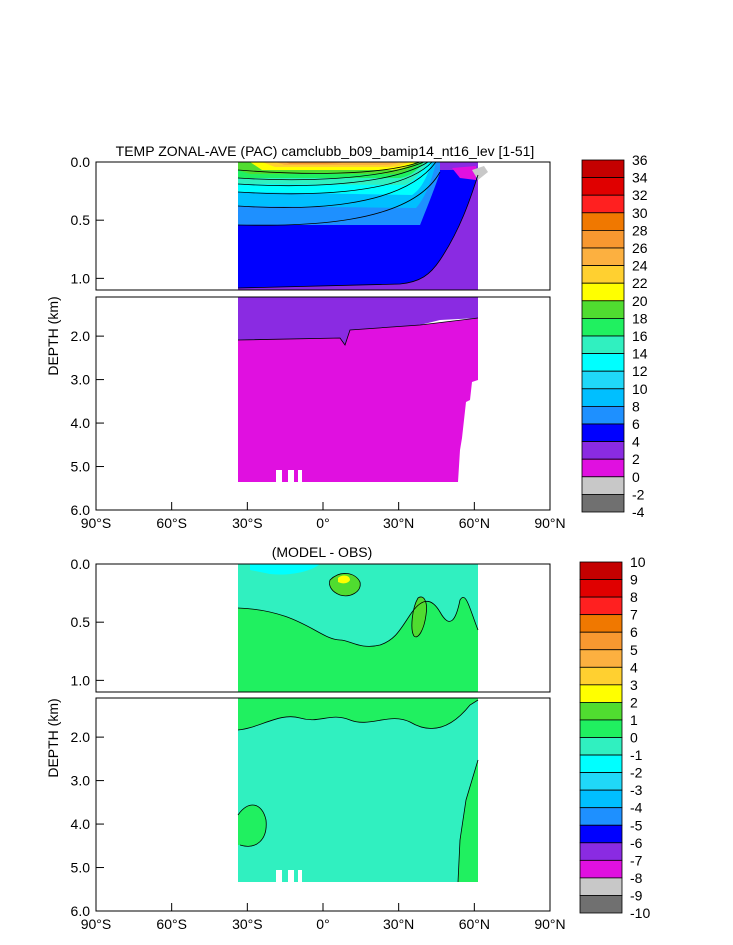 Image resolution: width=733 pixels, height=945 pixels. Describe the element at coordinates (640, 248) in the screenshot. I see `colorbar-label: 26` at that location.